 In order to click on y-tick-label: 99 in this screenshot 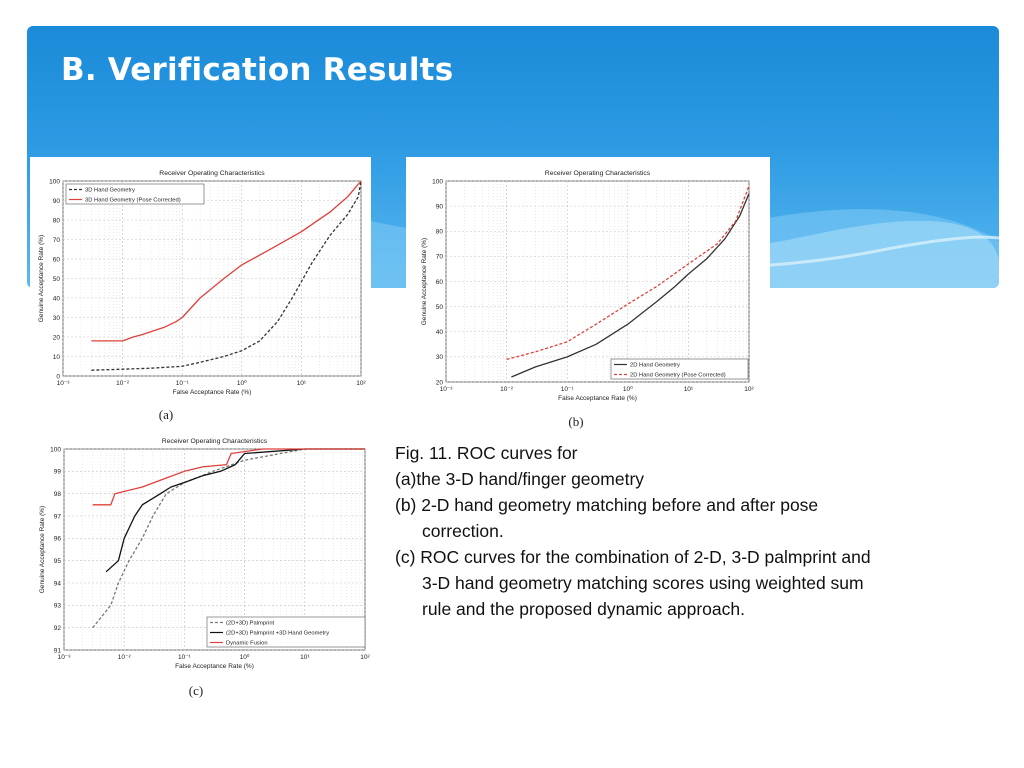, I will do `click(58, 472)`.